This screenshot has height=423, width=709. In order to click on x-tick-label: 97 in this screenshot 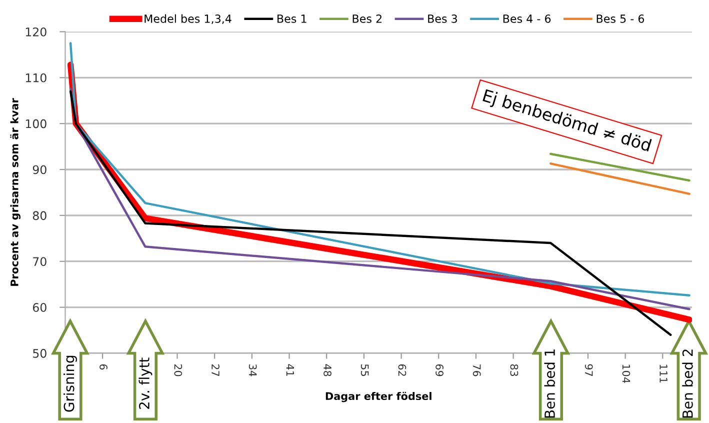, I will do `click(588, 370)`.